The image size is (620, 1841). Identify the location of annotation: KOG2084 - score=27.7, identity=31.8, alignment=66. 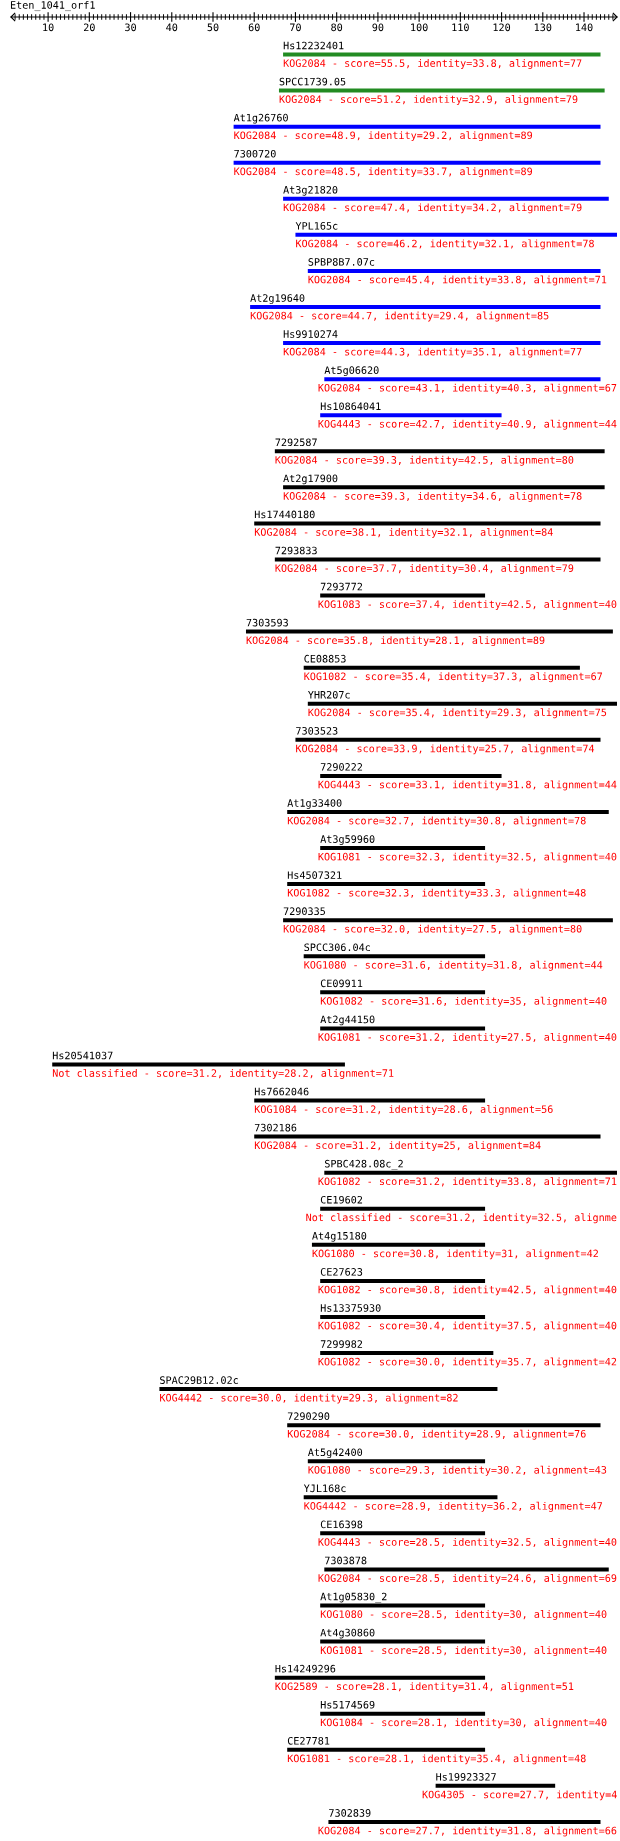
(467, 1831).